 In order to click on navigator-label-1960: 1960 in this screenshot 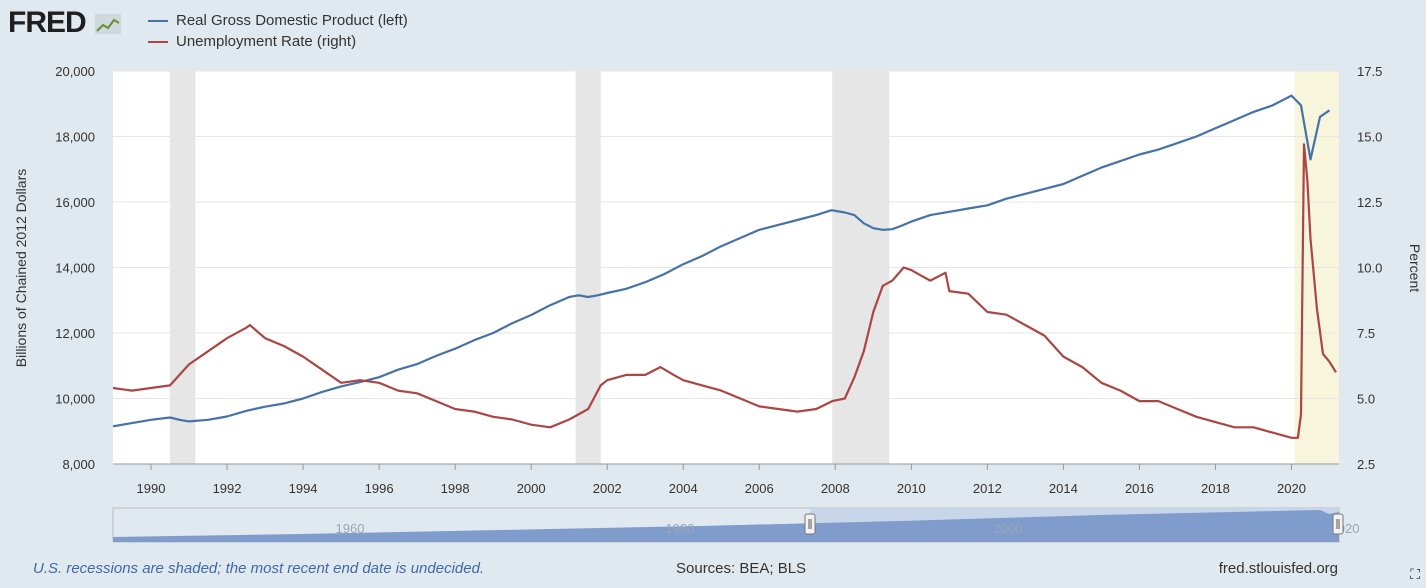, I will do `click(350, 528)`.